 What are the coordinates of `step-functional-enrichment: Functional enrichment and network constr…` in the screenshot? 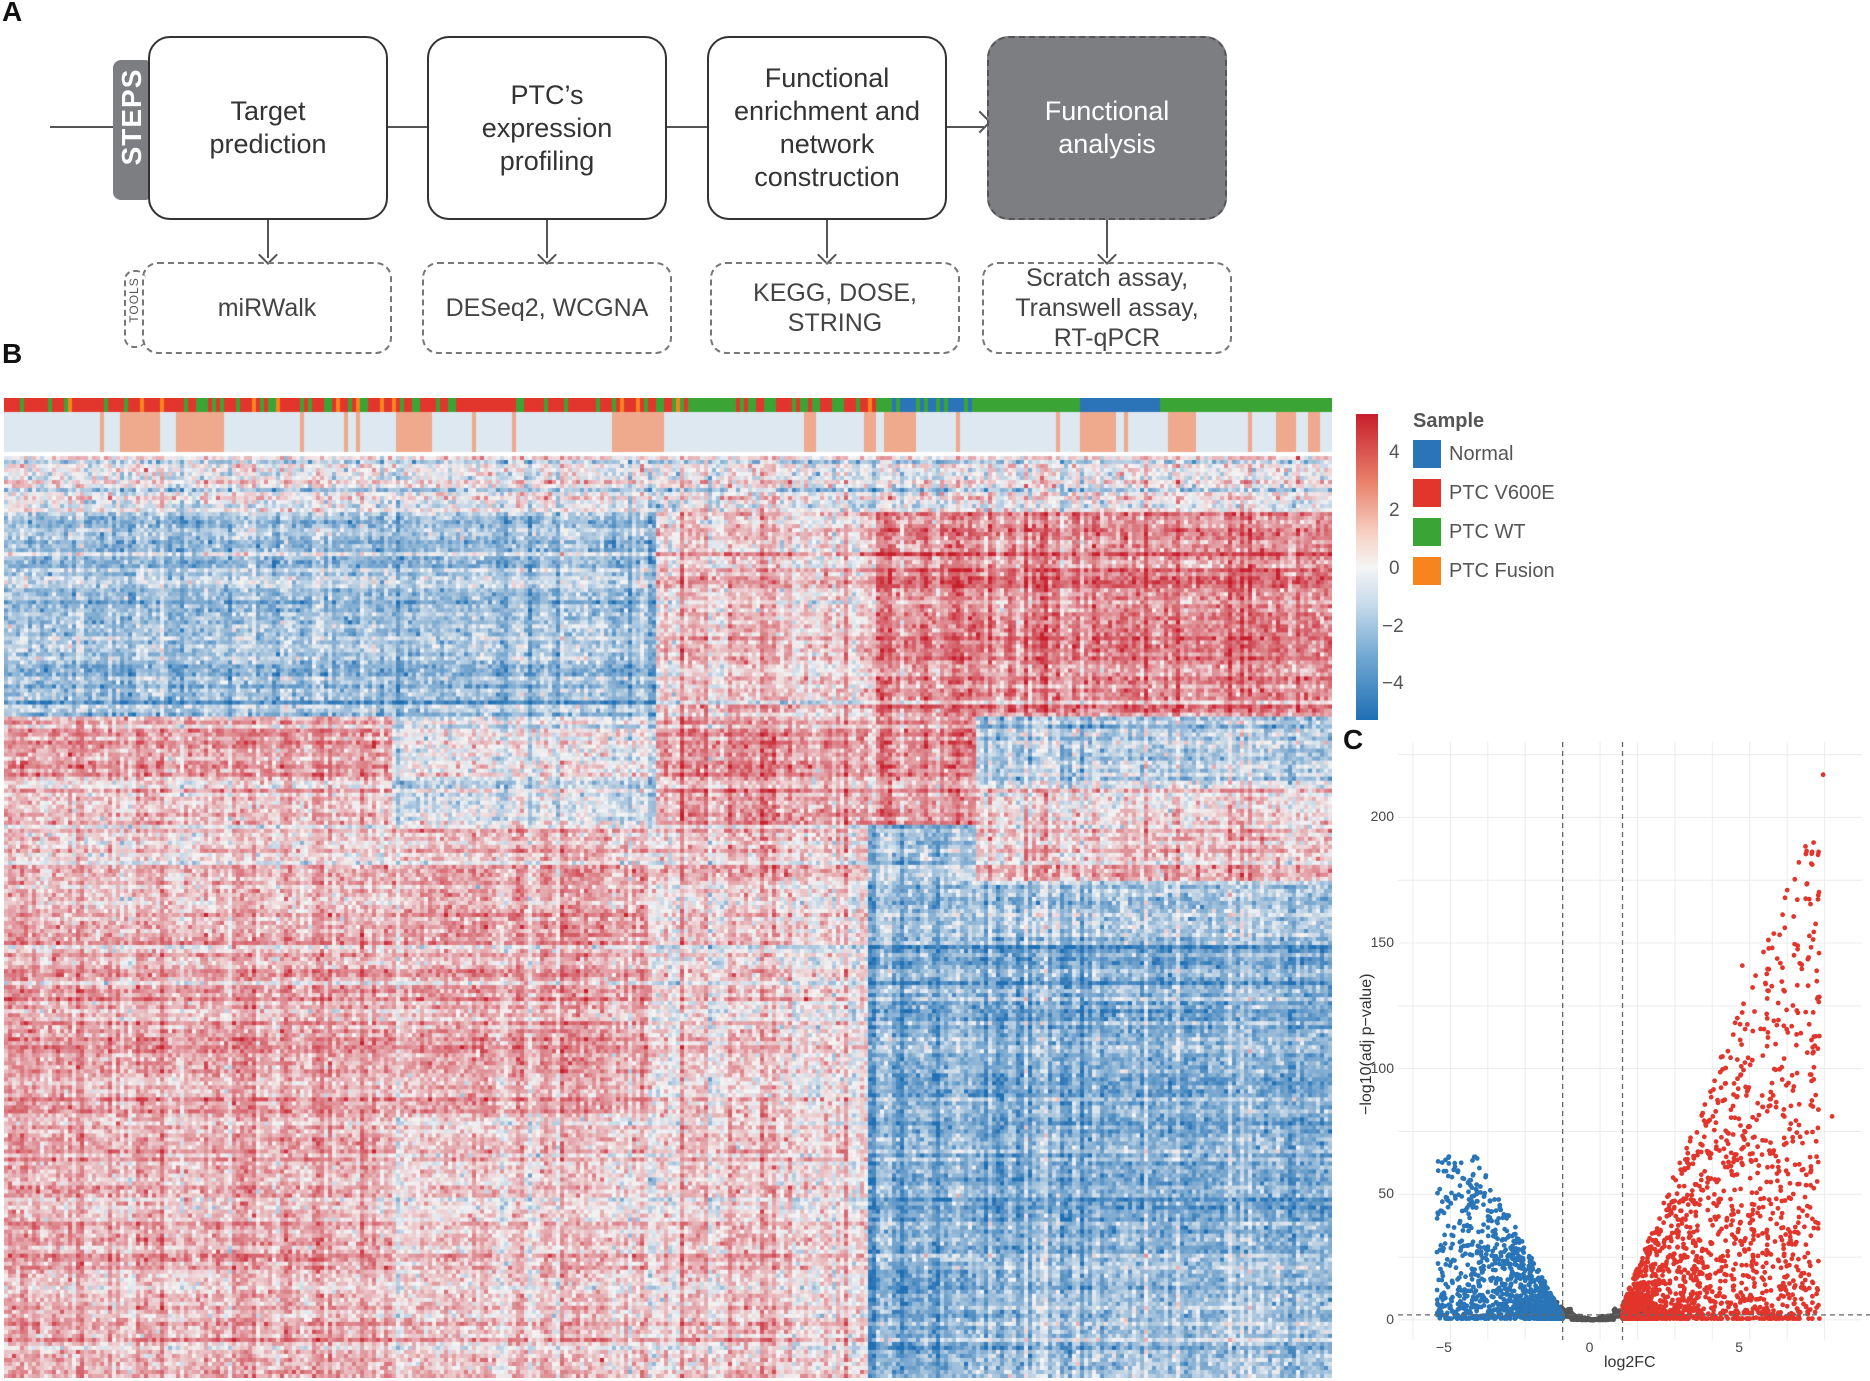 It's located at (827, 128).